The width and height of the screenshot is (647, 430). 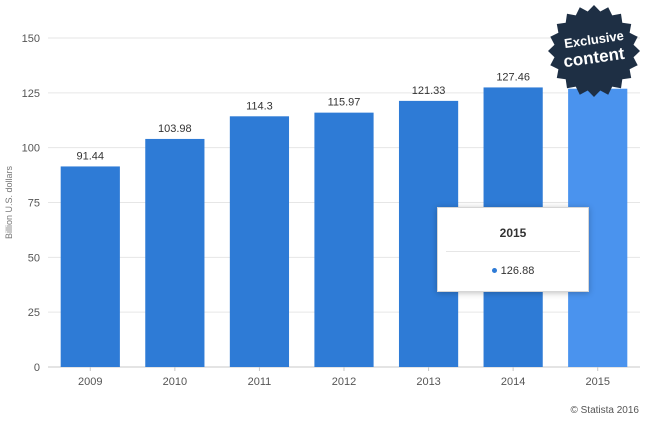 I want to click on data-tooltip: 2015 126.88, so click(x=513, y=249).